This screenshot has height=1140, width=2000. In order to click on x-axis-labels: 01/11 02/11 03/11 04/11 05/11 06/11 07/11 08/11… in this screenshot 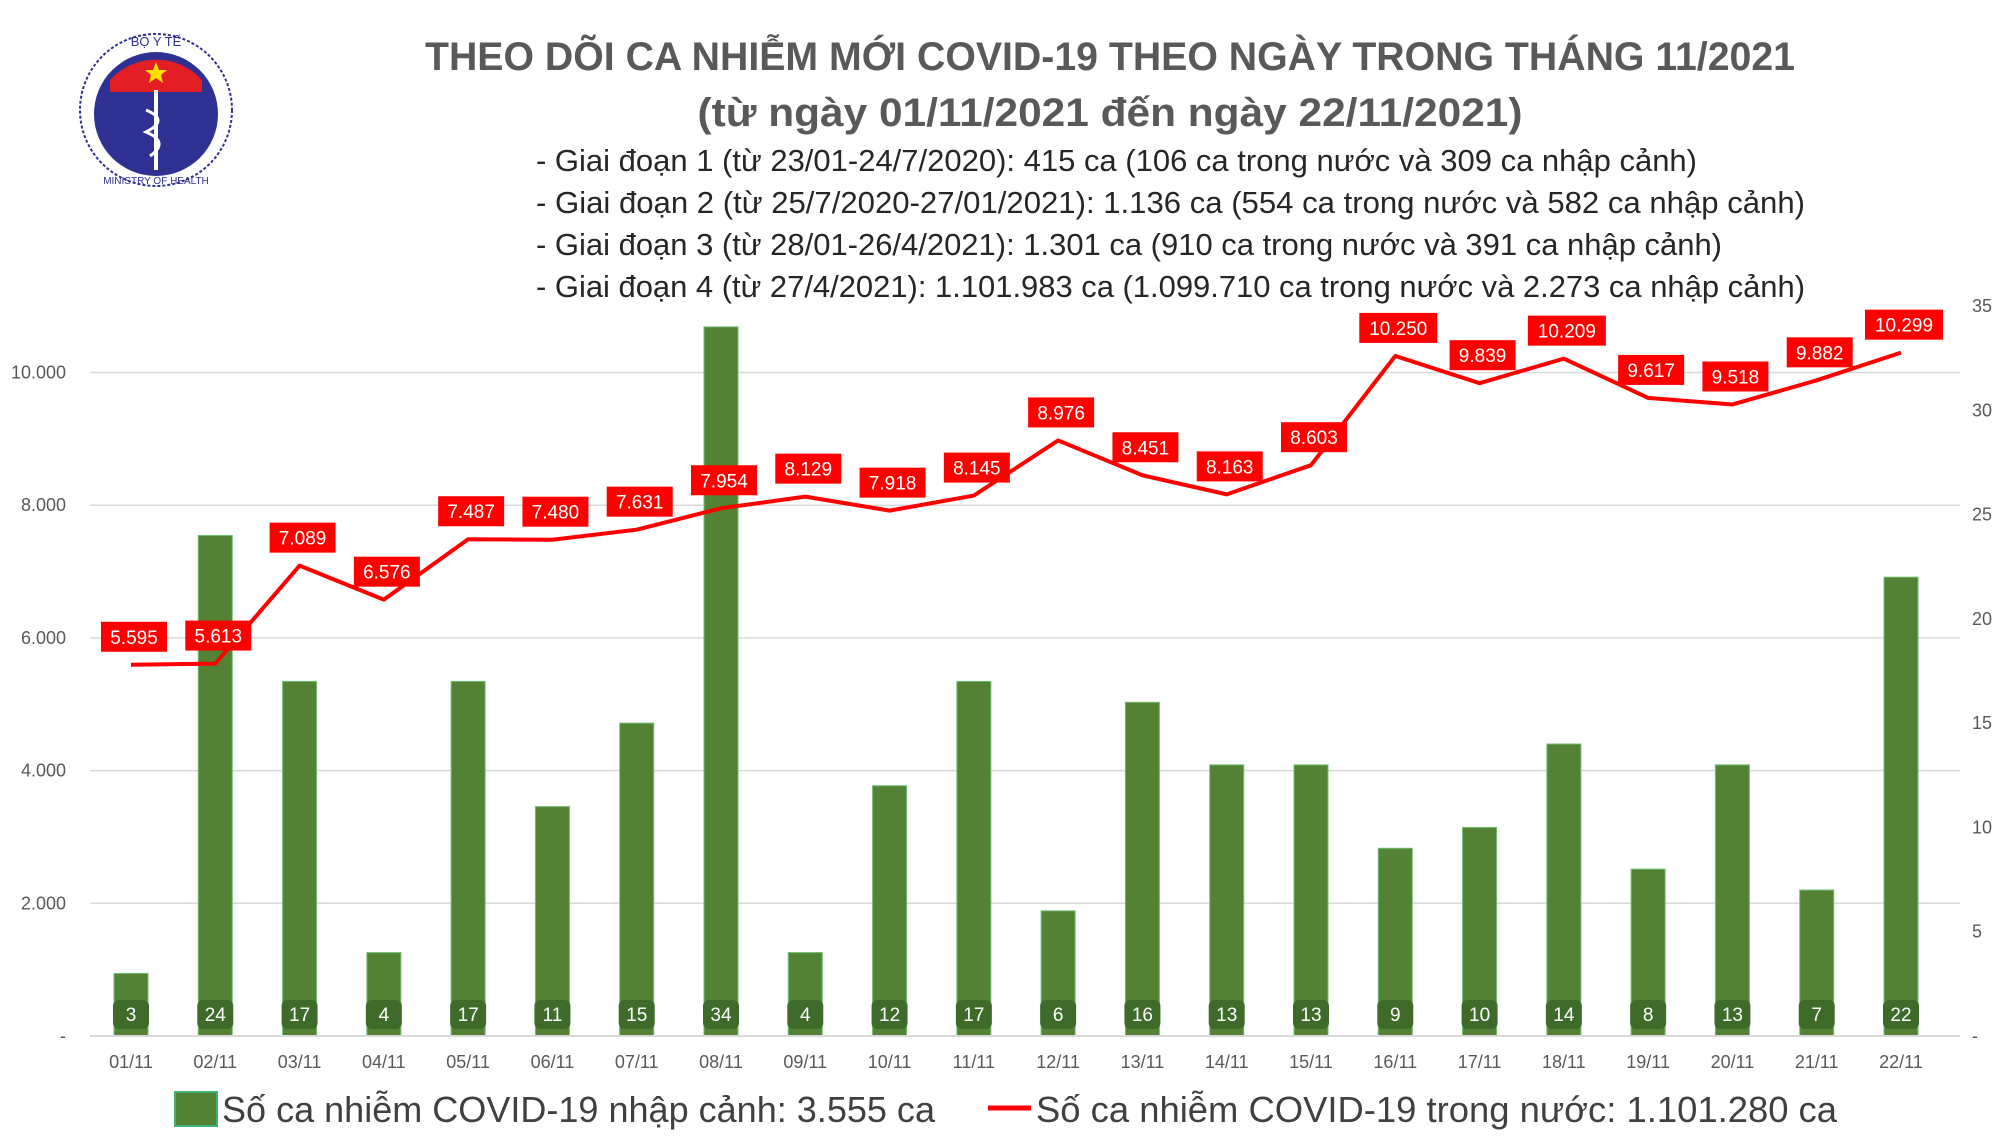, I will do `click(1016, 1062)`.